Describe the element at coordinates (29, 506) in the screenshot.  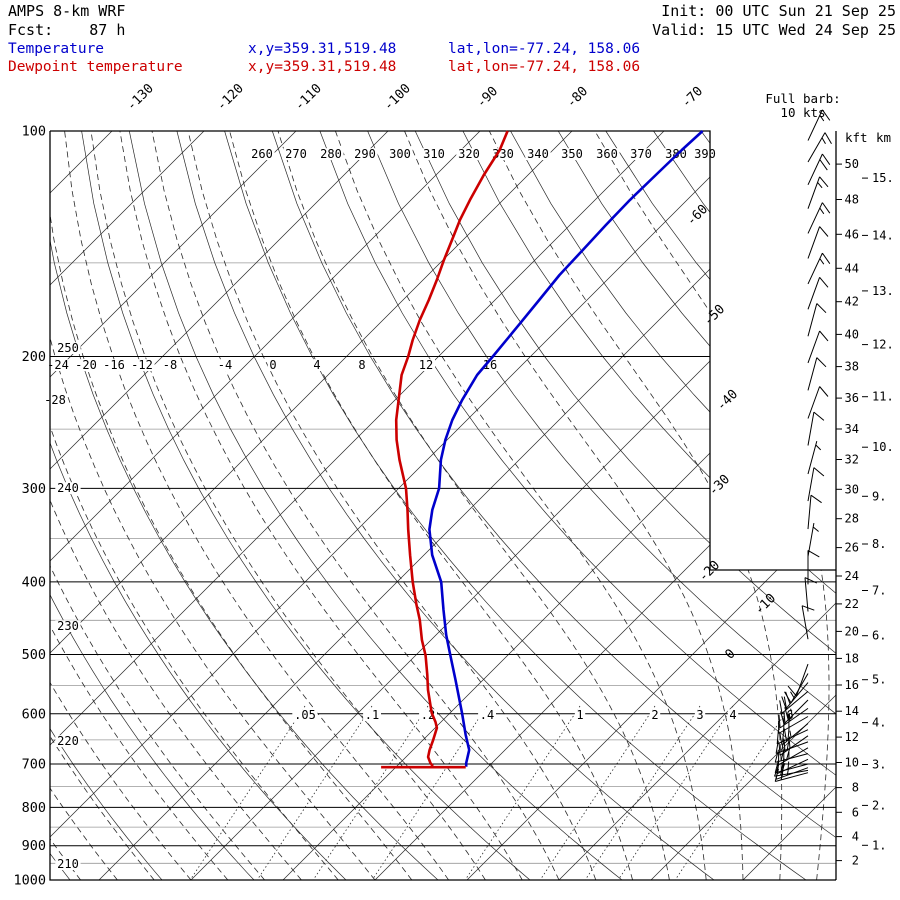
I see `pressure-axis-labels: 100 200 300 400 500 600 700 800 900 1000` at that location.